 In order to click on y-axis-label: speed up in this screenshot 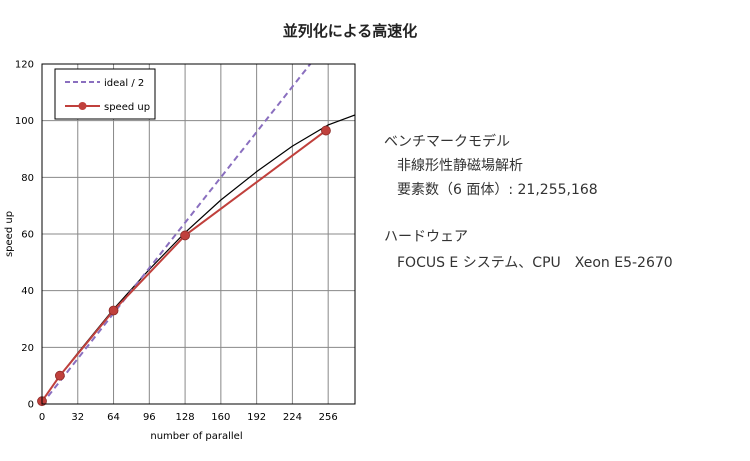, I will do `click(9, 234)`.